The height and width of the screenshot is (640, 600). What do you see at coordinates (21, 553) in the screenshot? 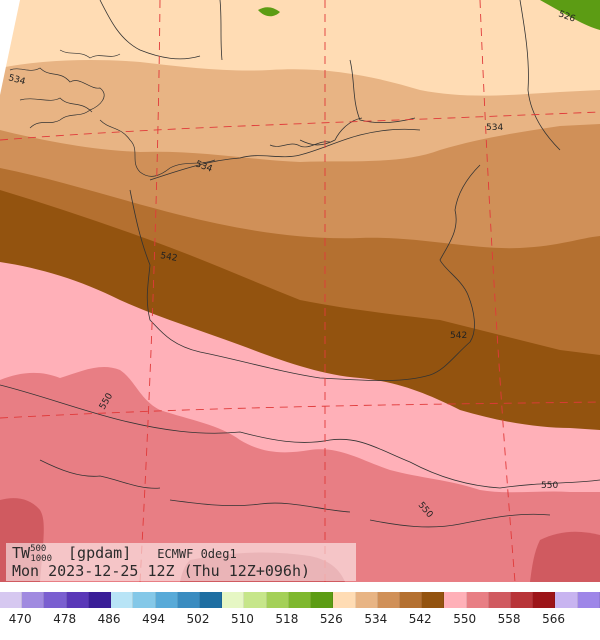
I see `variable-name: TW` at bounding box center [21, 553].